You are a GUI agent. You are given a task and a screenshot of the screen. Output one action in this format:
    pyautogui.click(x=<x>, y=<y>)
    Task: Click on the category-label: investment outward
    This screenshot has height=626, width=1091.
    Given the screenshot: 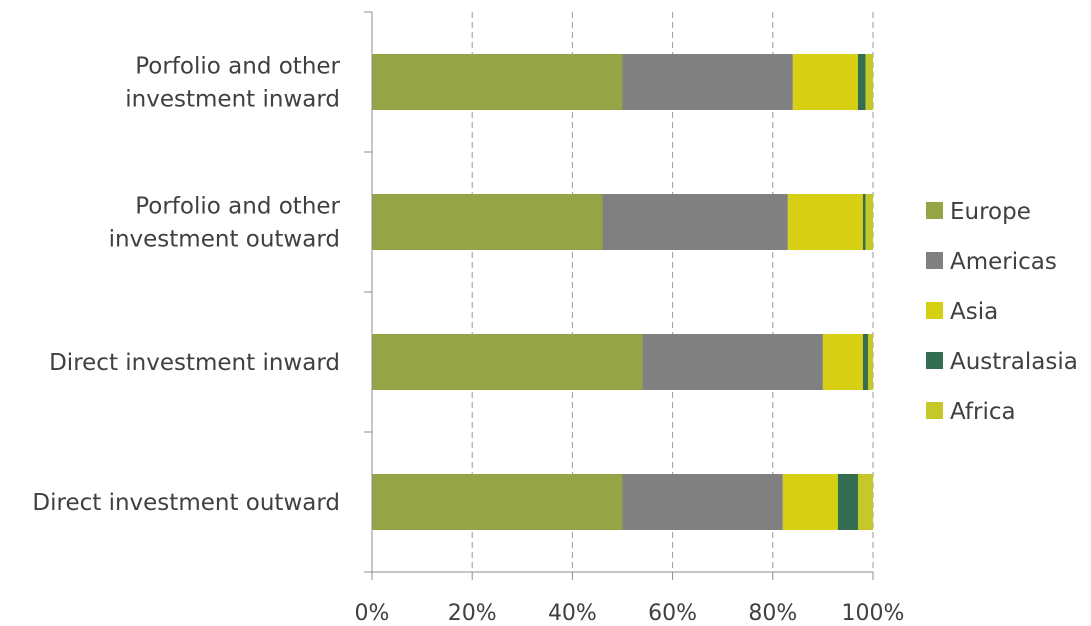 What is the action you would take?
    pyautogui.click(x=224, y=240)
    